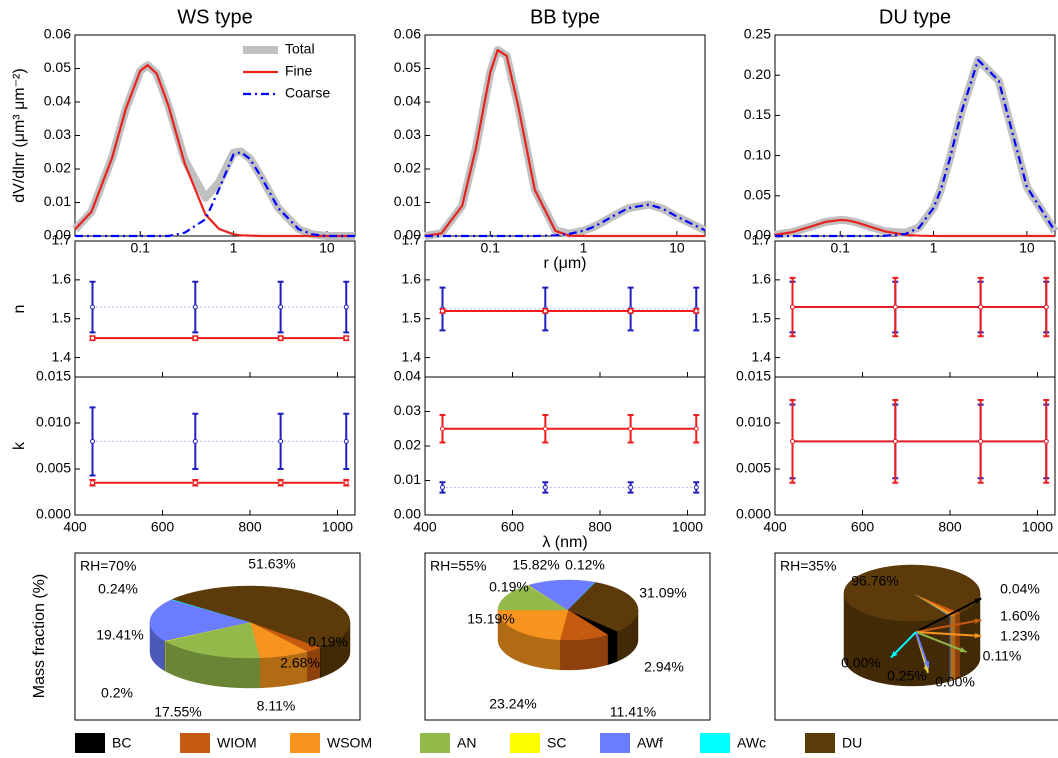 Image resolution: width=1058 pixels, height=758 pixels. What do you see at coordinates (1002, 656) in the screenshot?
I see `value-label: 0.11%` at bounding box center [1002, 656].